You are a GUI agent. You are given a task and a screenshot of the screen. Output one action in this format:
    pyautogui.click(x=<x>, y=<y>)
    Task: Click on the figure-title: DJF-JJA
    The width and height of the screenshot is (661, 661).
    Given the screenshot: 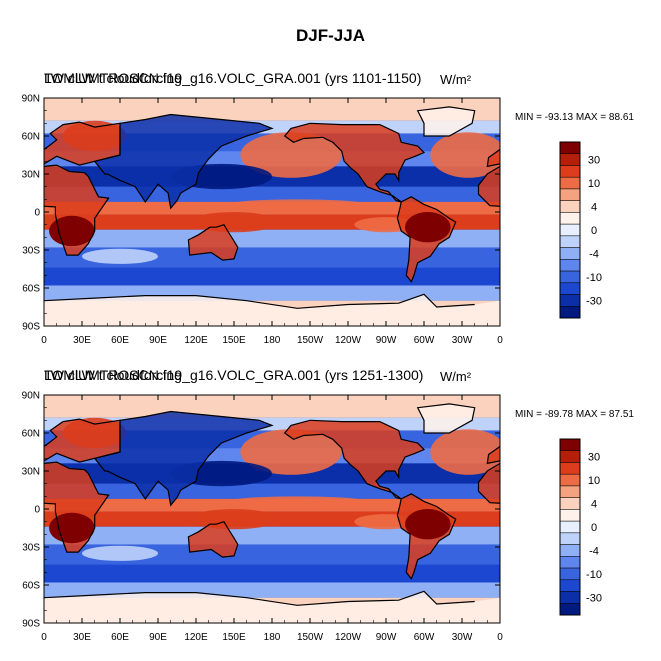 What is the action you would take?
    pyautogui.click(x=330, y=35)
    